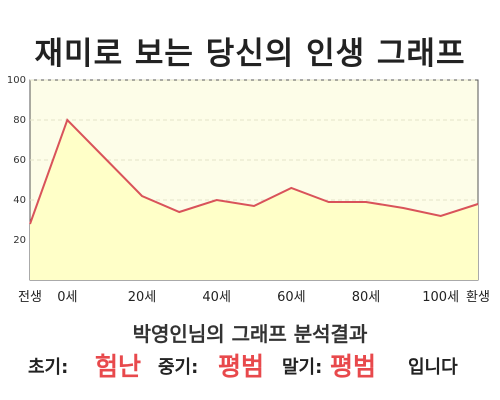  I want to click on late-value: 평범, so click(353, 366).